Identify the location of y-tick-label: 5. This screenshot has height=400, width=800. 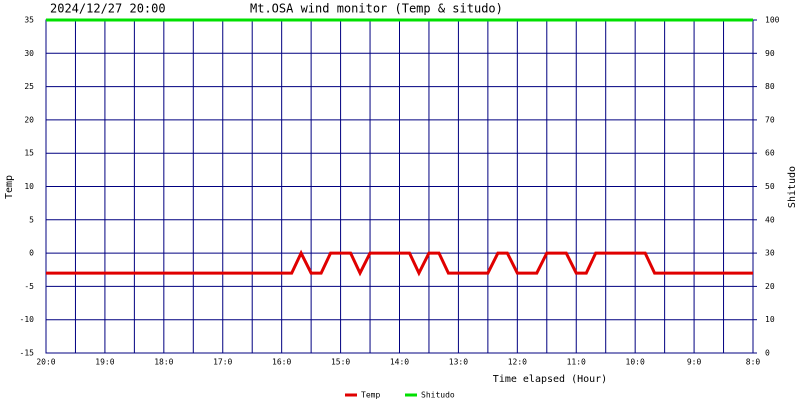
(31, 219).